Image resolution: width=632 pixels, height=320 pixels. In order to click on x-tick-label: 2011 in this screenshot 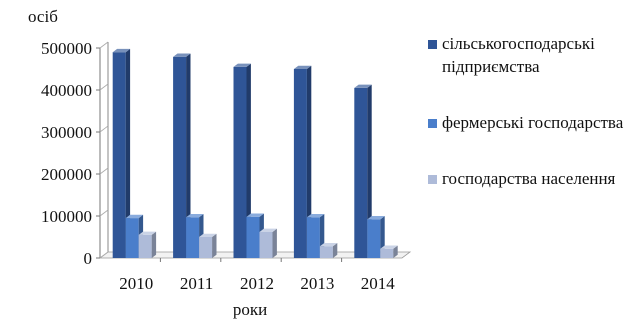, I will do `click(196, 283)`.